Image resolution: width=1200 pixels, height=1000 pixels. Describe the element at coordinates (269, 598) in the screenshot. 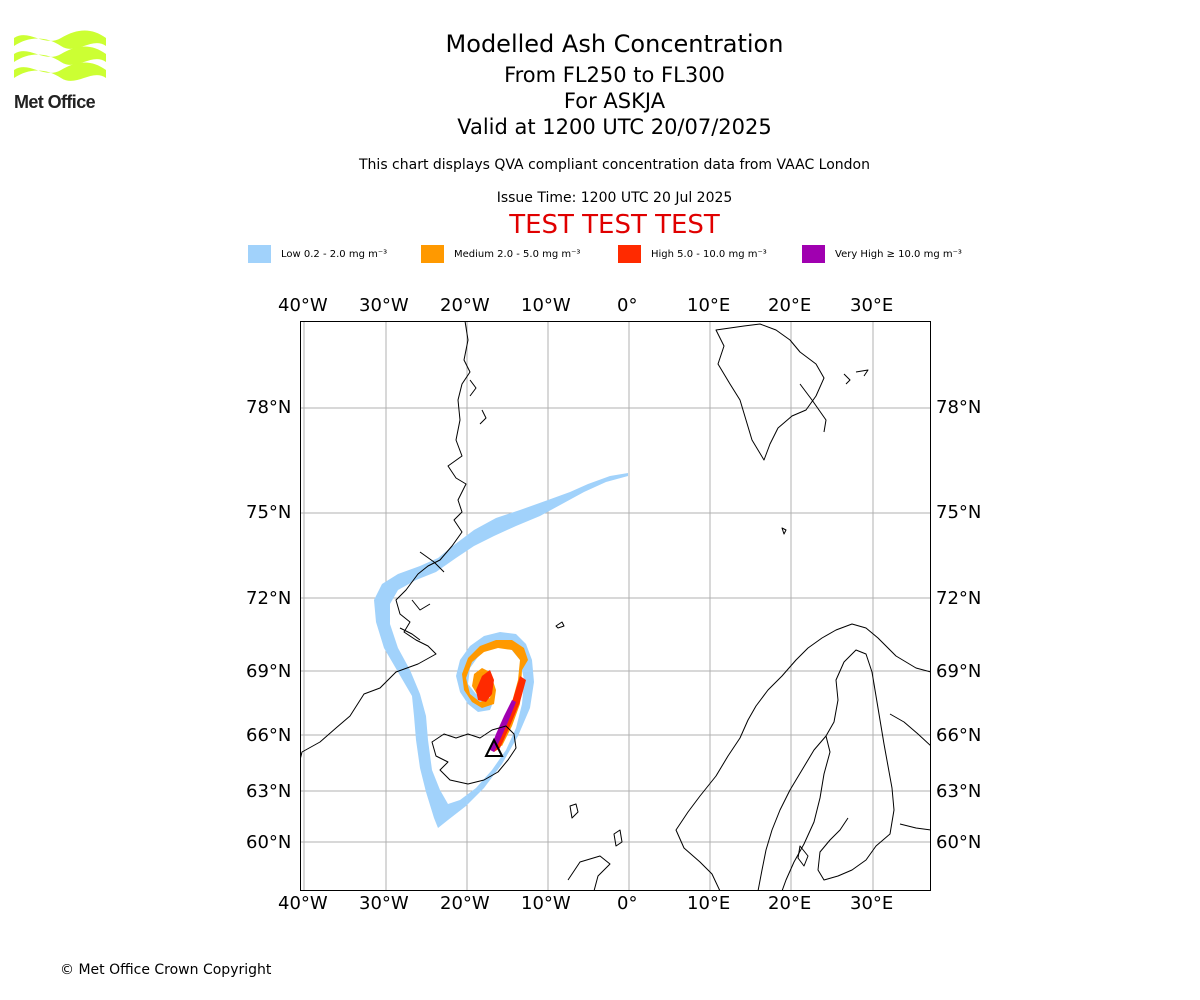

I see `lat-label-left: 72°N` at that location.